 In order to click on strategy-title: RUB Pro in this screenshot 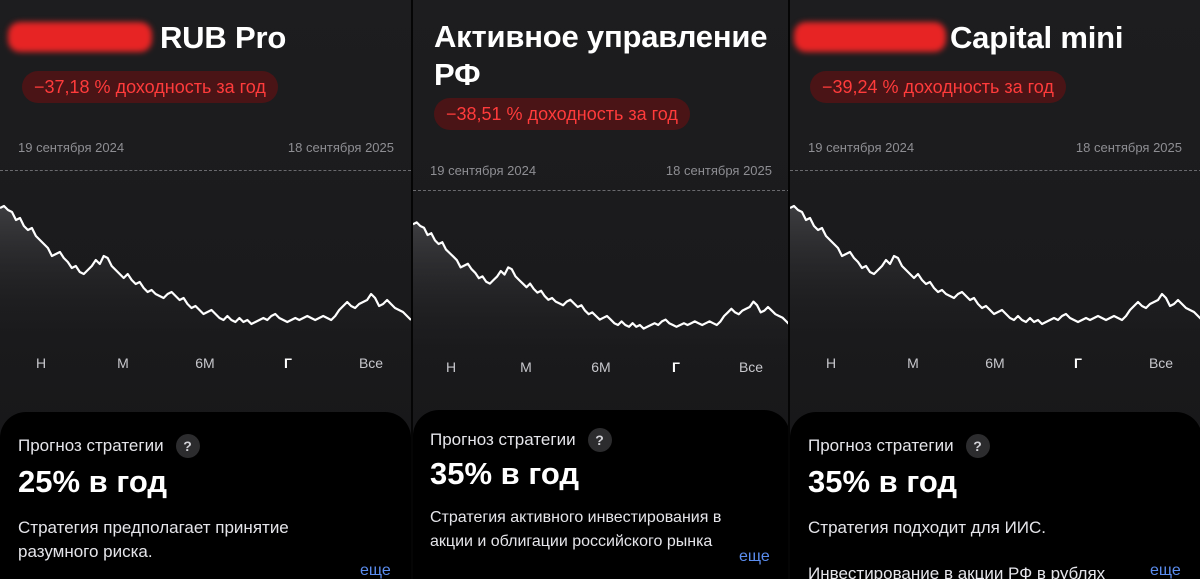, I will do `click(223, 37)`.